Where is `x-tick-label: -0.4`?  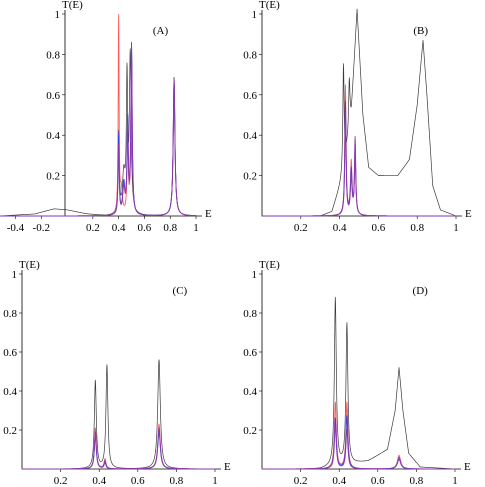 x-tick-label: -0.4 is located at coordinates (16, 228).